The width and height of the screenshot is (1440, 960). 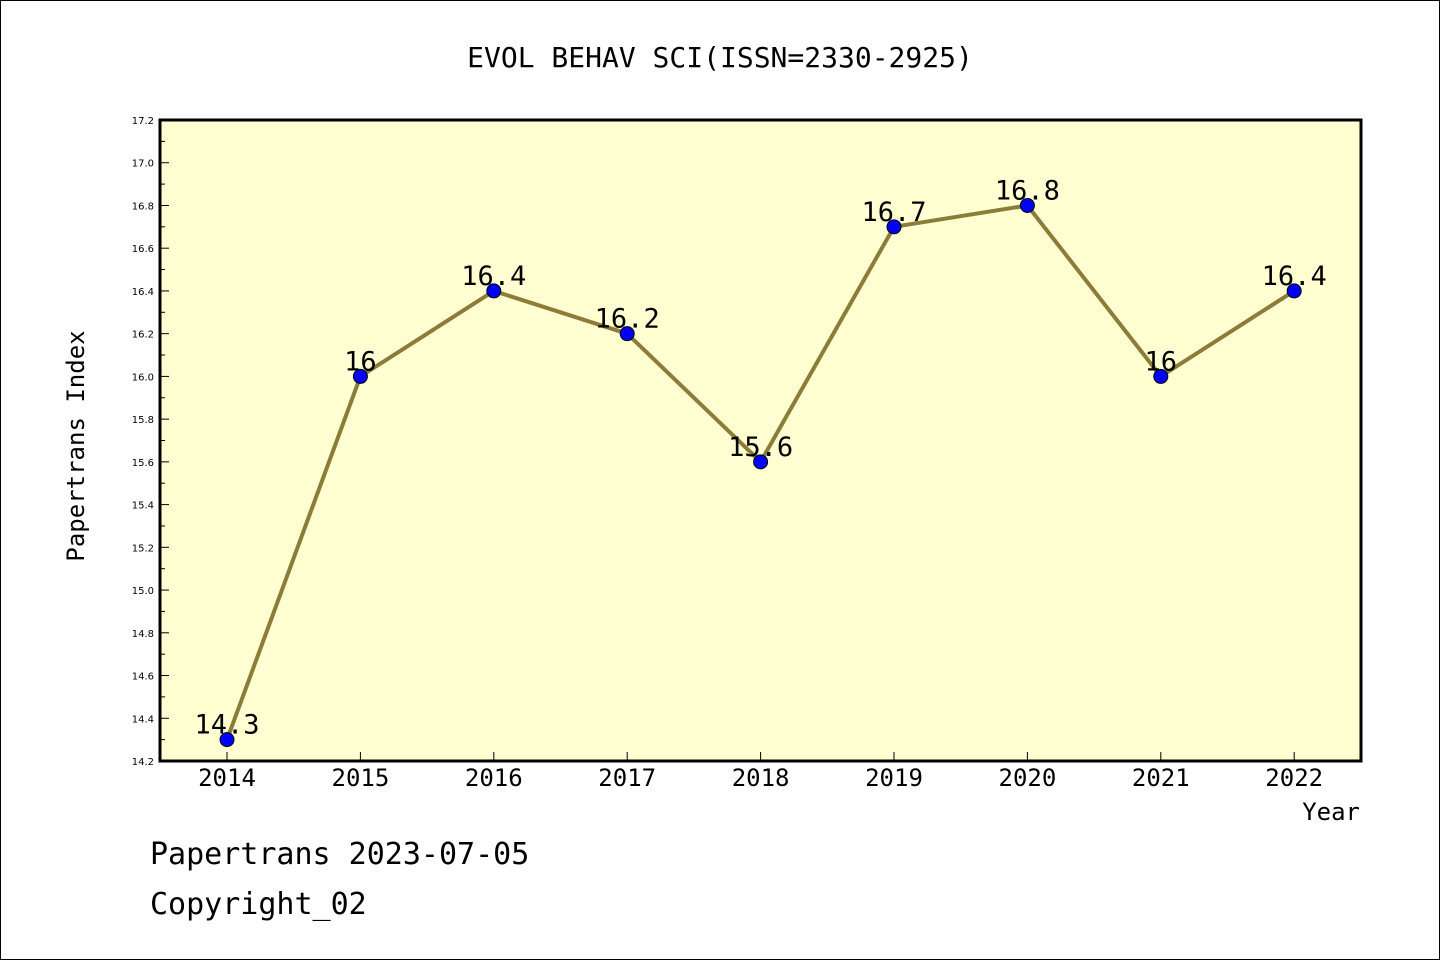 I want to click on y-tick-label: 16.8, so click(x=143, y=206).